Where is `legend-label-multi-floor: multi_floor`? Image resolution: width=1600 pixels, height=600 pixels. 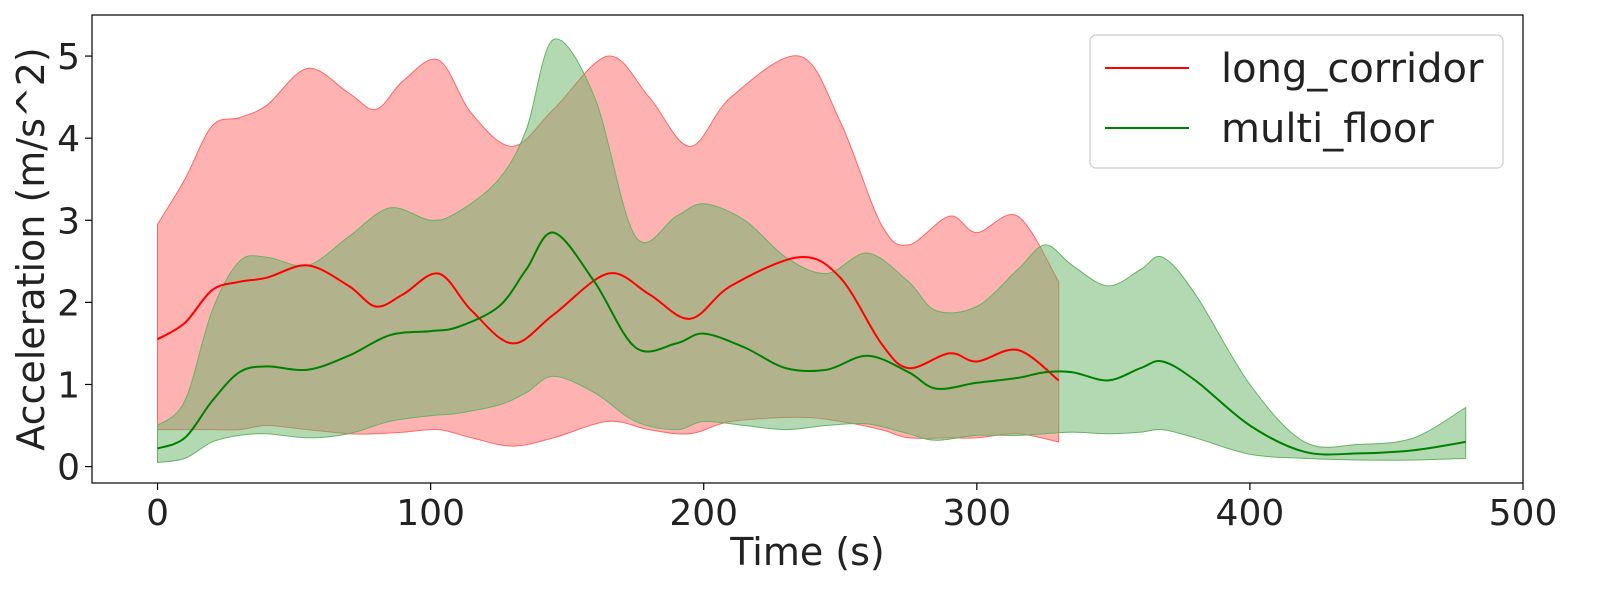 legend-label-multi-floor: multi_floor is located at coordinates (1327, 129).